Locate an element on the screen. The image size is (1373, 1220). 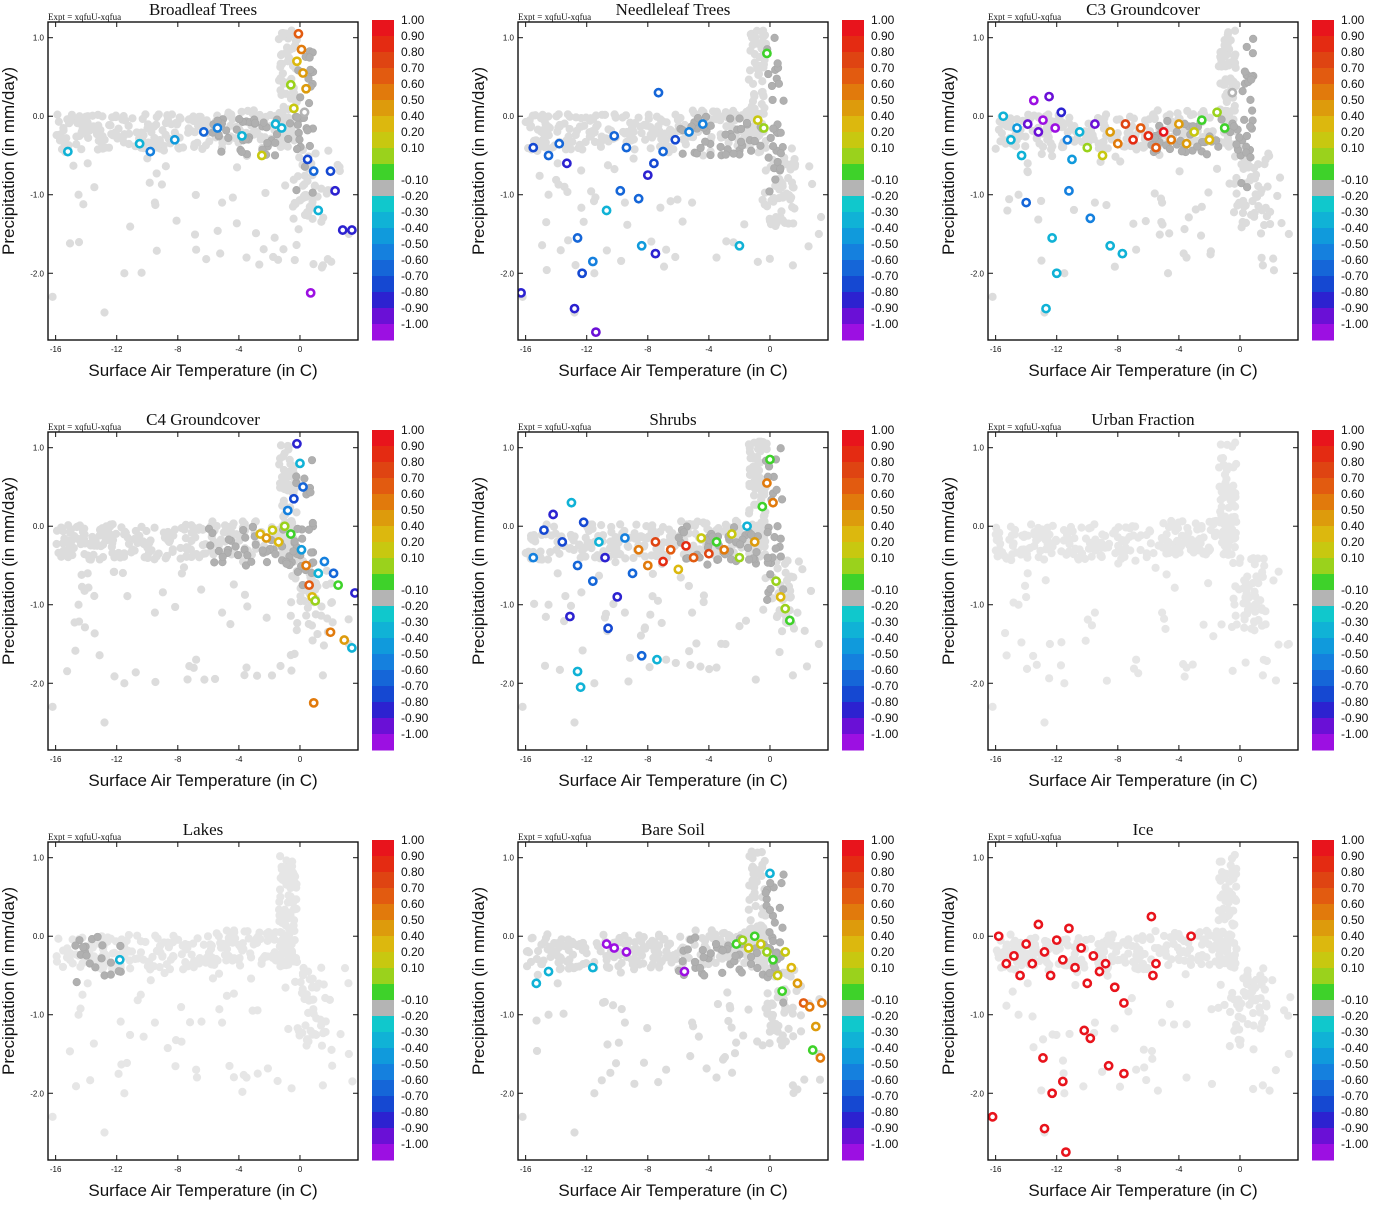
x-tick-label: -4 is located at coordinates (239, 1169).